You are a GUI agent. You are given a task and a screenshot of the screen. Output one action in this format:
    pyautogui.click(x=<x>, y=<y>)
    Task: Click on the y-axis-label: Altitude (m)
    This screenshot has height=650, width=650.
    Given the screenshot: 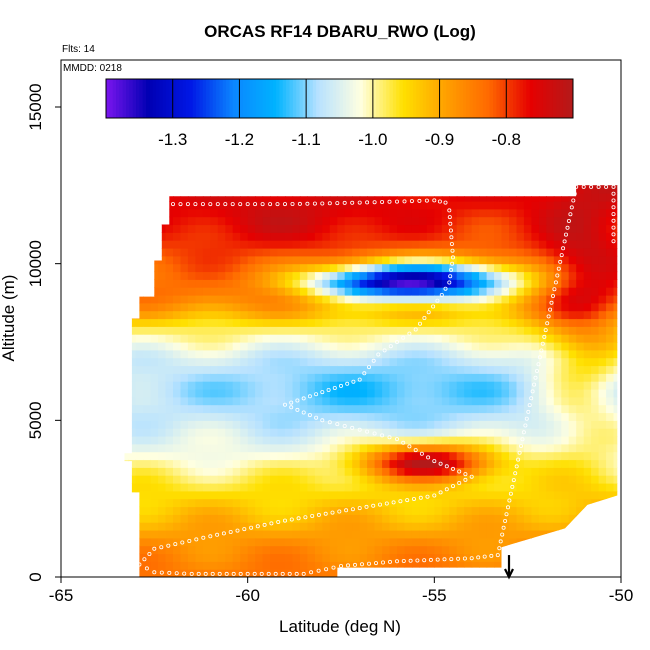 What is the action you would take?
    pyautogui.click(x=9, y=318)
    